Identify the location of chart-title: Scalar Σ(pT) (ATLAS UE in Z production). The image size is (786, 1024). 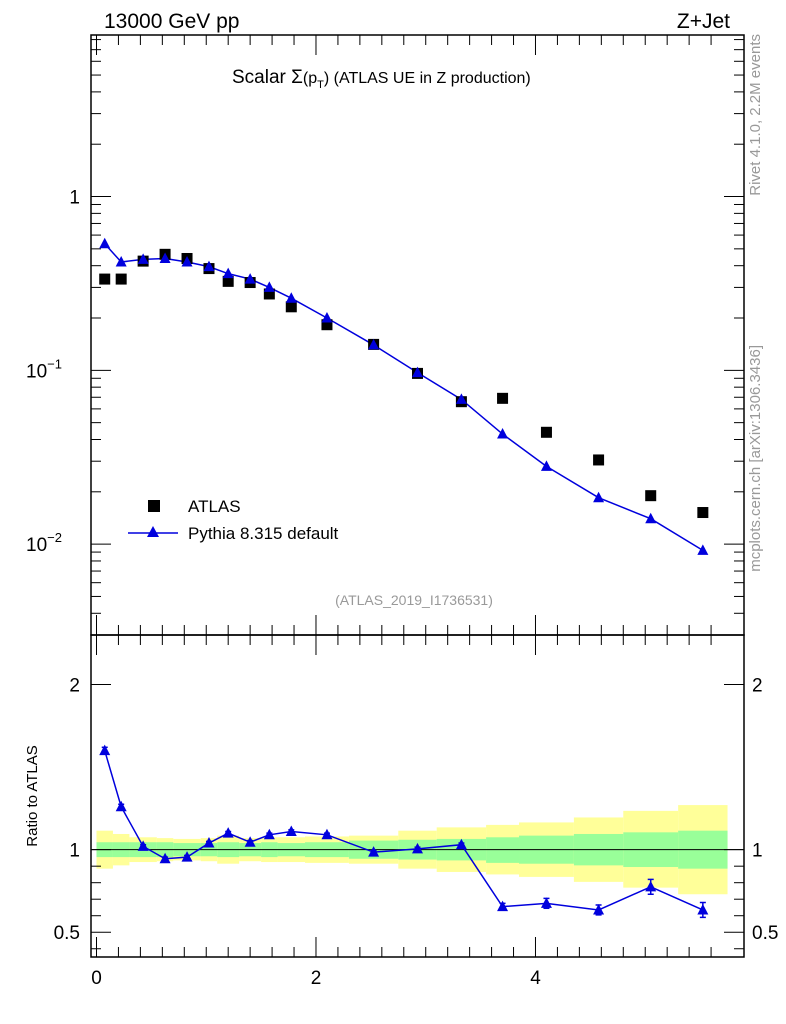
(381, 79).